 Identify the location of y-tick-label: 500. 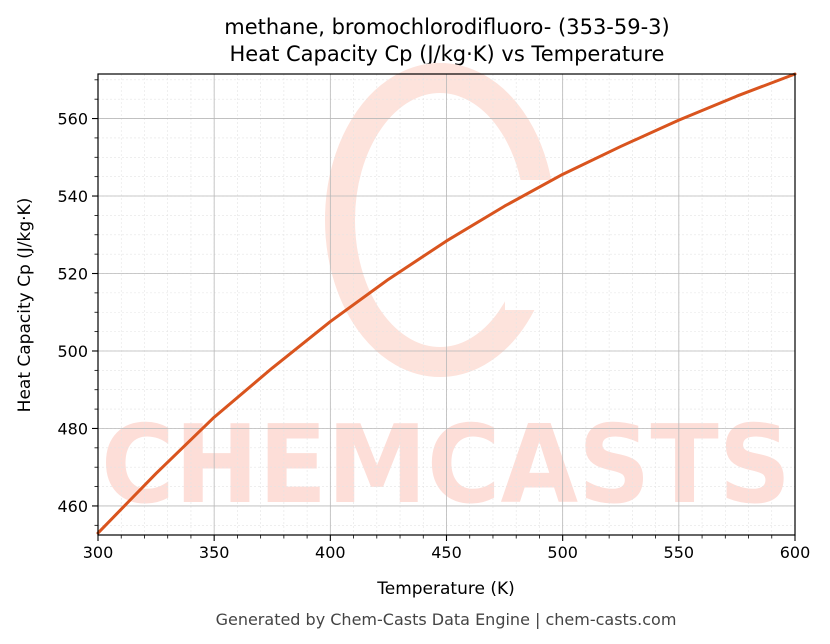
(72, 351).